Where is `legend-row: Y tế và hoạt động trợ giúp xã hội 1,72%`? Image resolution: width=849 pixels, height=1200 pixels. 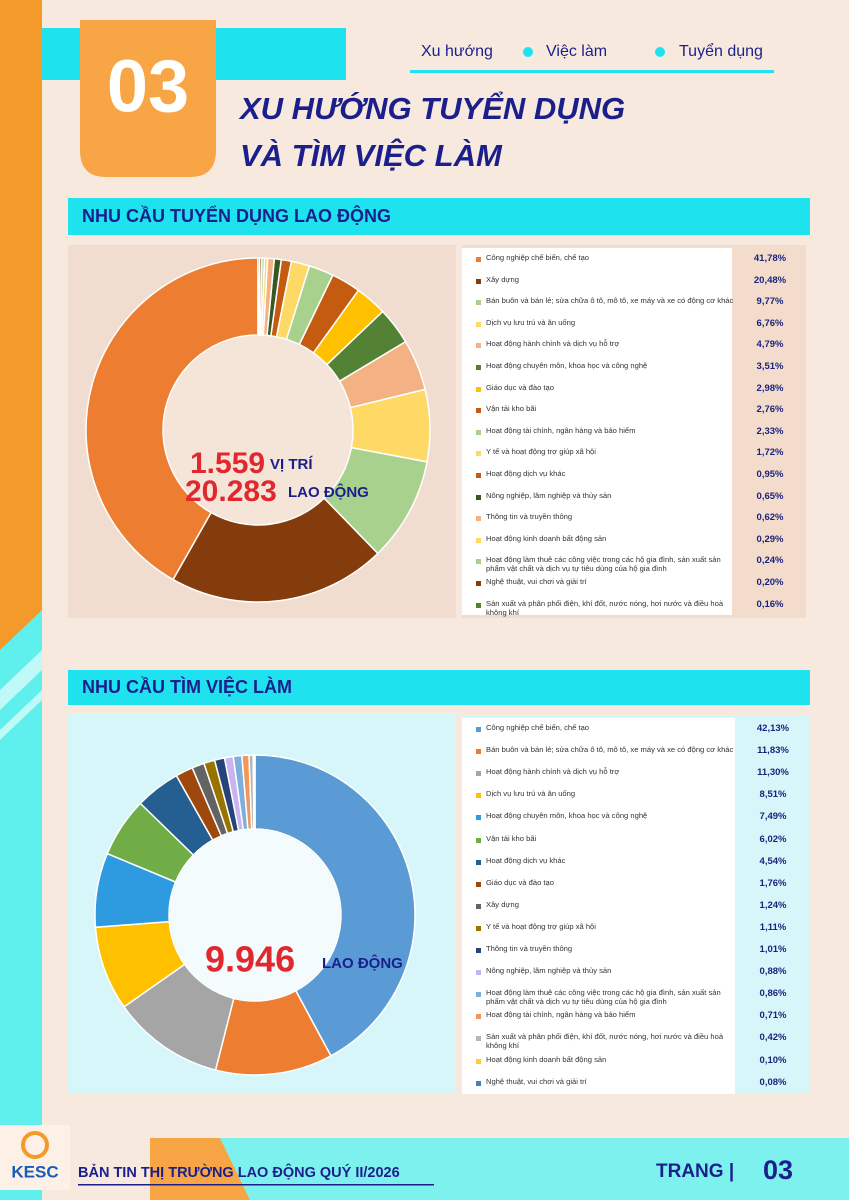 legend-row: Y tế và hoạt động trợ giúp xã hội 1,72% is located at coordinates (634, 452).